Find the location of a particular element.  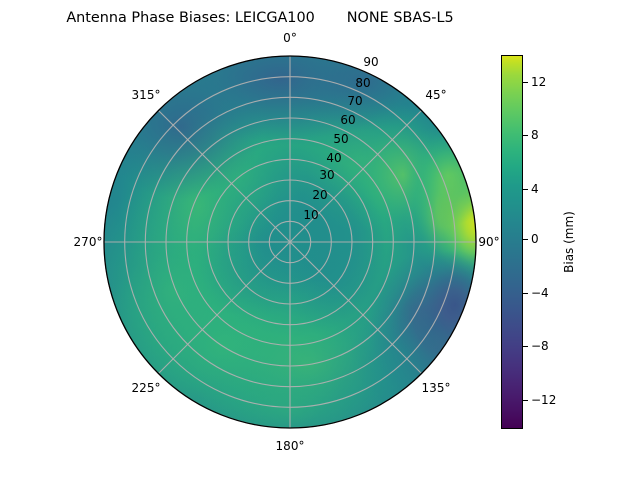

angular-tick-label: 315° is located at coordinates (146, 95).